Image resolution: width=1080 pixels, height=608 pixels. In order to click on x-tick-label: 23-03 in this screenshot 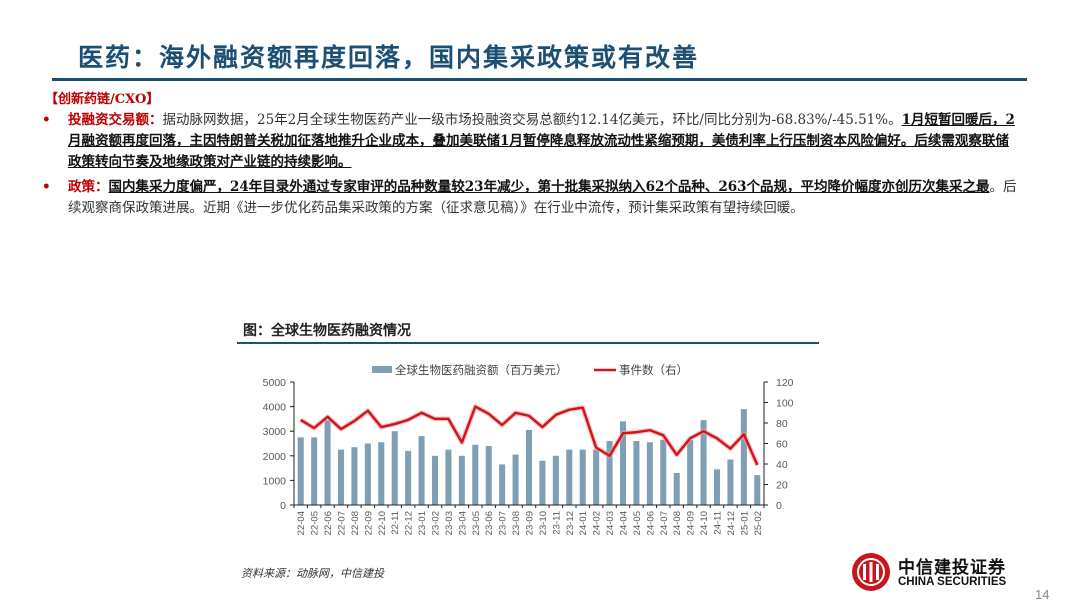, I will do `click(449, 523)`.